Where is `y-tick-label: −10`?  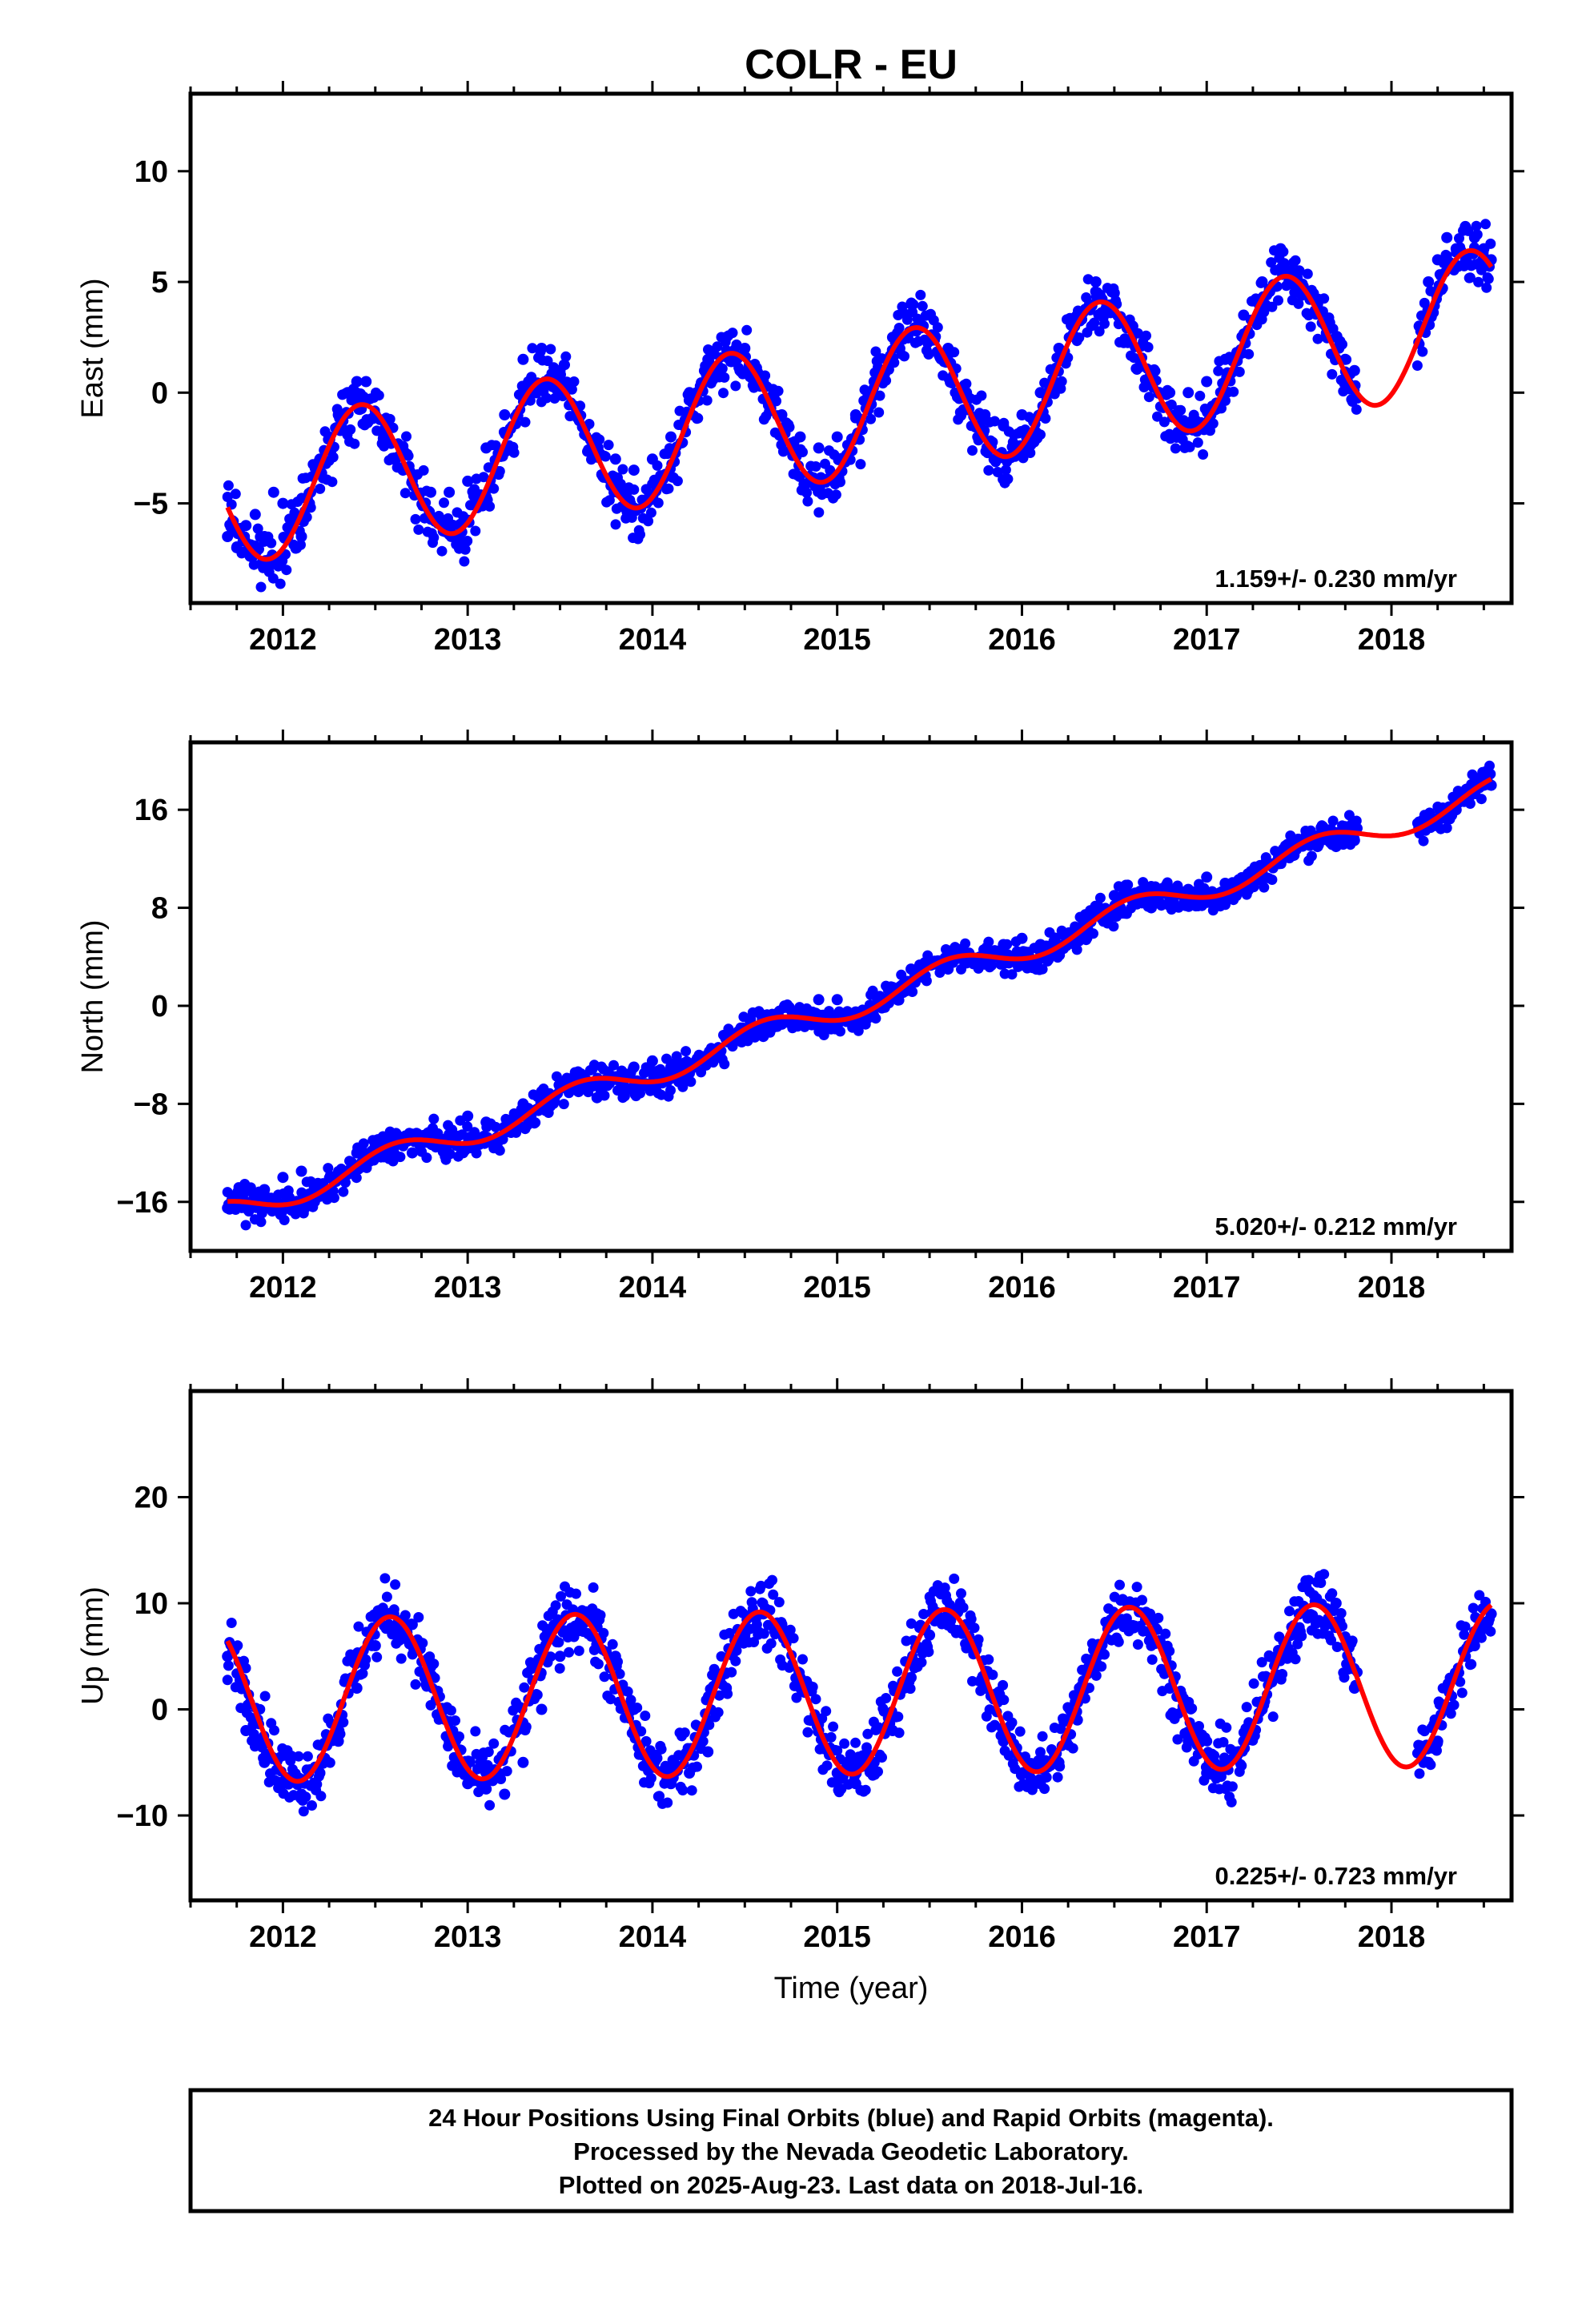
y-tick-label: −10 is located at coordinates (142, 1816).